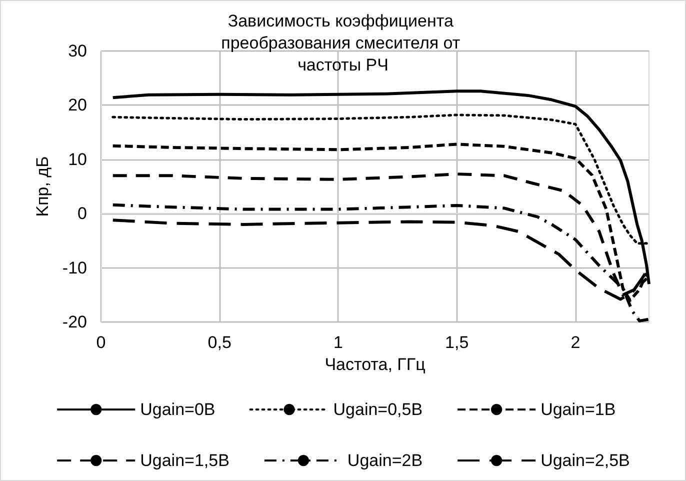 The width and height of the screenshot is (686, 481). Describe the element at coordinates (457, 342) in the screenshot. I see `x-tick-label: 1,5` at that location.